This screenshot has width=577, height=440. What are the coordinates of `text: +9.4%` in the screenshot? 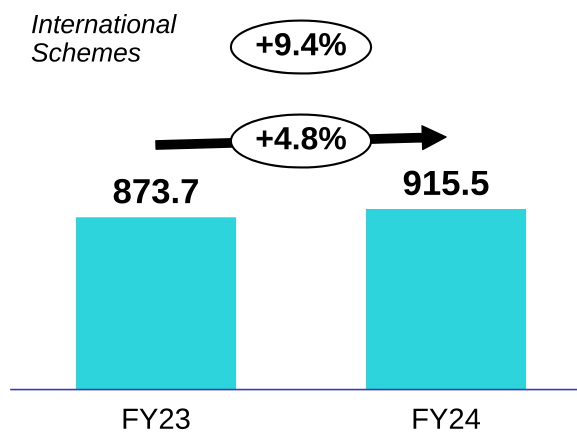 It's located at (301, 44).